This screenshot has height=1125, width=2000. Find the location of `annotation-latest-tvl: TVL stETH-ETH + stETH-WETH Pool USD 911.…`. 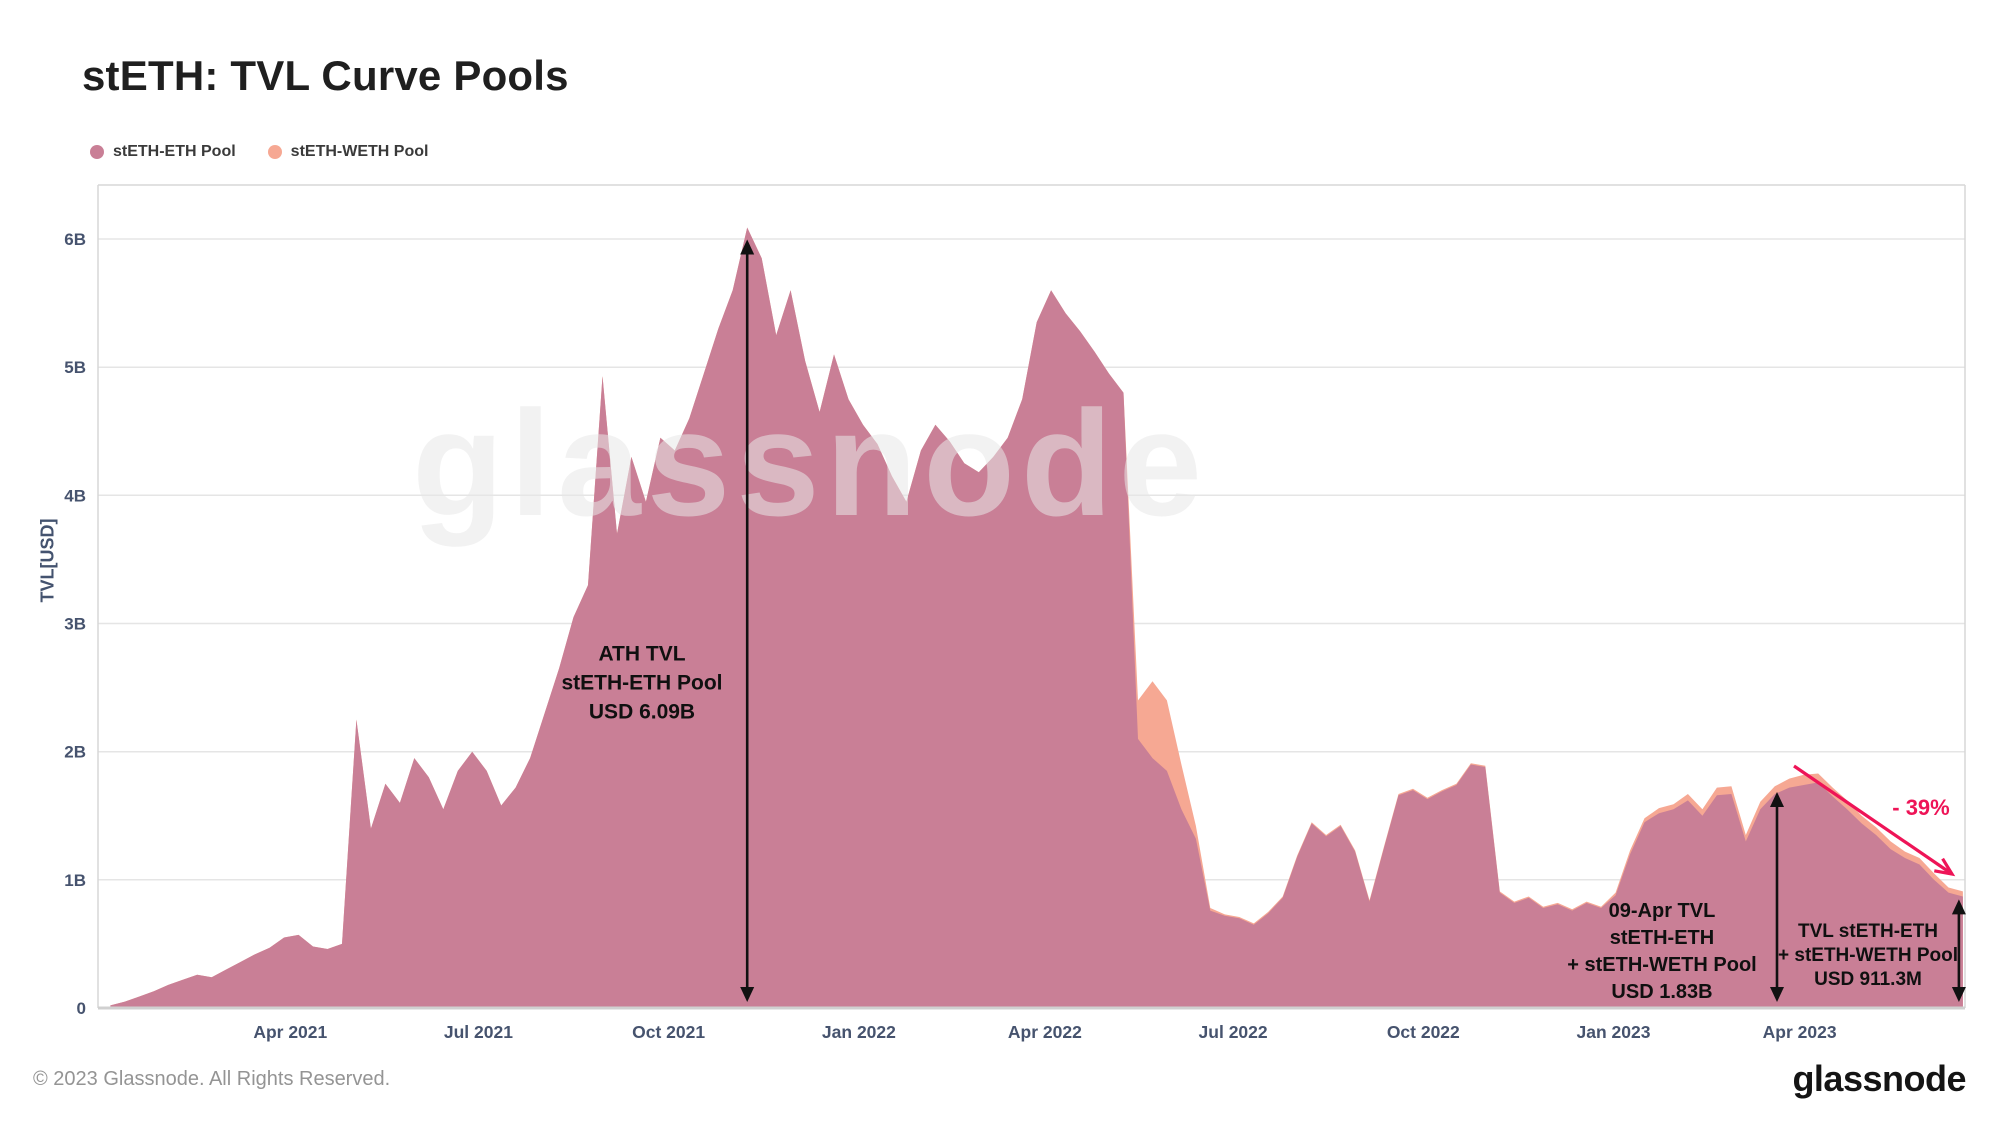

annotation-latest-tvl: TVL stETH-ETH + stETH-WETH Pool USD 911.… is located at coordinates (1868, 956).